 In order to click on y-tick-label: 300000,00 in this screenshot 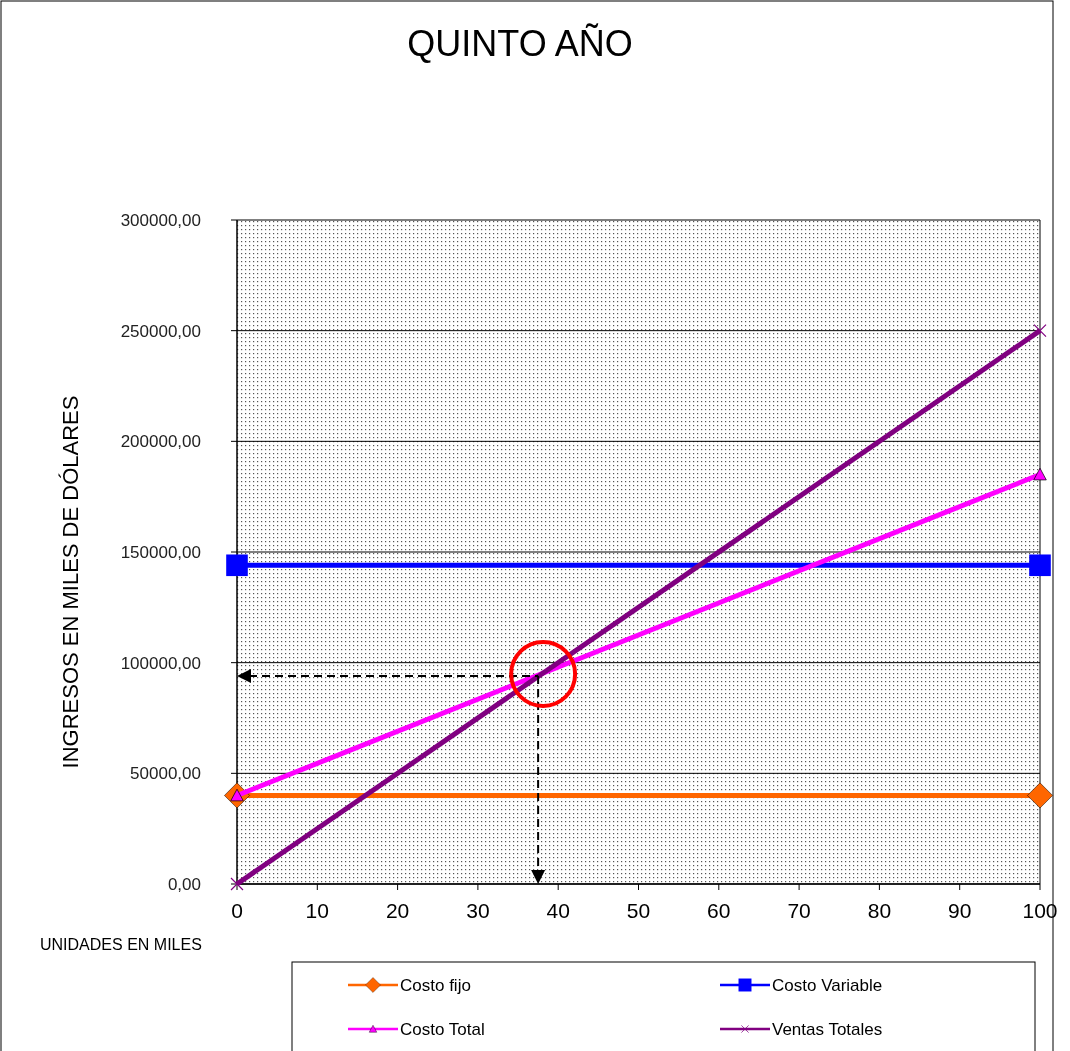, I will do `click(160, 220)`.